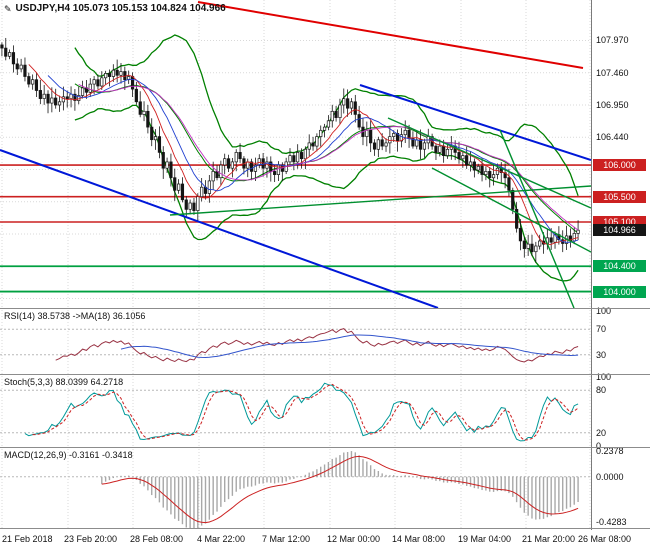 The image size is (650, 550). What do you see at coordinates (27, 539) in the screenshot?
I see `time-axis-label: 21 Feb 2018` at bounding box center [27, 539].